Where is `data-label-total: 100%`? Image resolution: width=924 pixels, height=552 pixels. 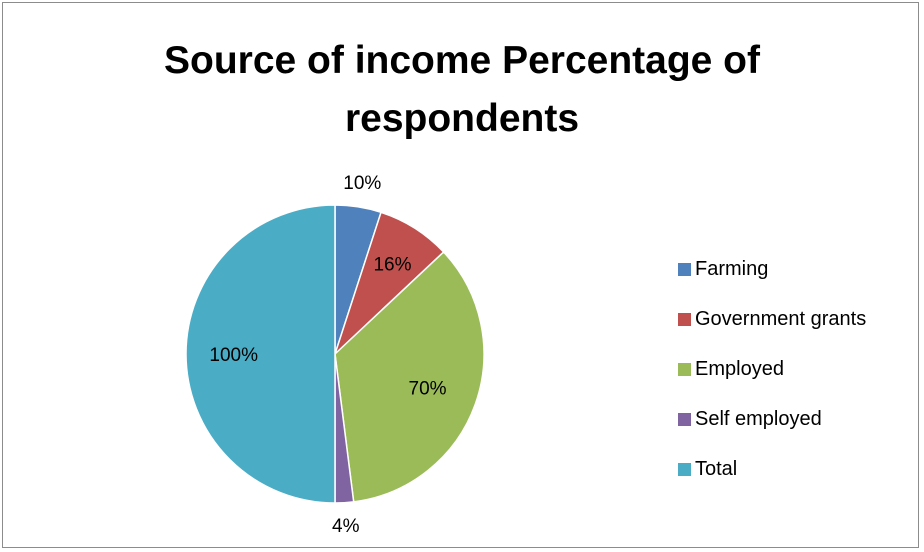 data-label-total: 100% is located at coordinates (233, 355).